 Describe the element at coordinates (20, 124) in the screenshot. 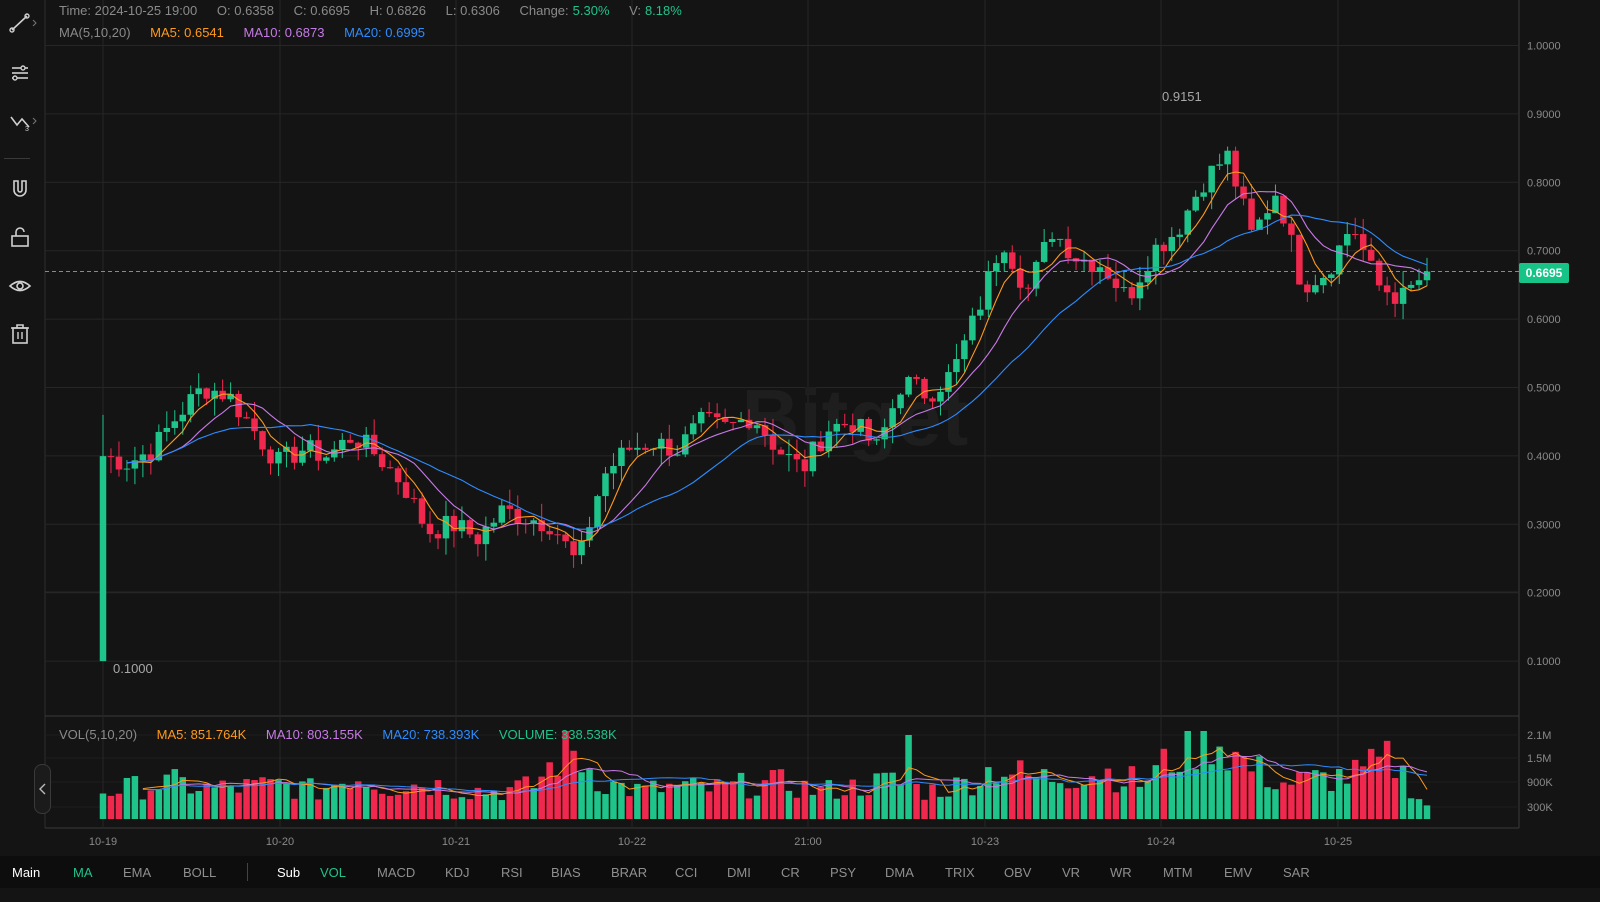

I see `pattern-tool-icon: 3` at that location.